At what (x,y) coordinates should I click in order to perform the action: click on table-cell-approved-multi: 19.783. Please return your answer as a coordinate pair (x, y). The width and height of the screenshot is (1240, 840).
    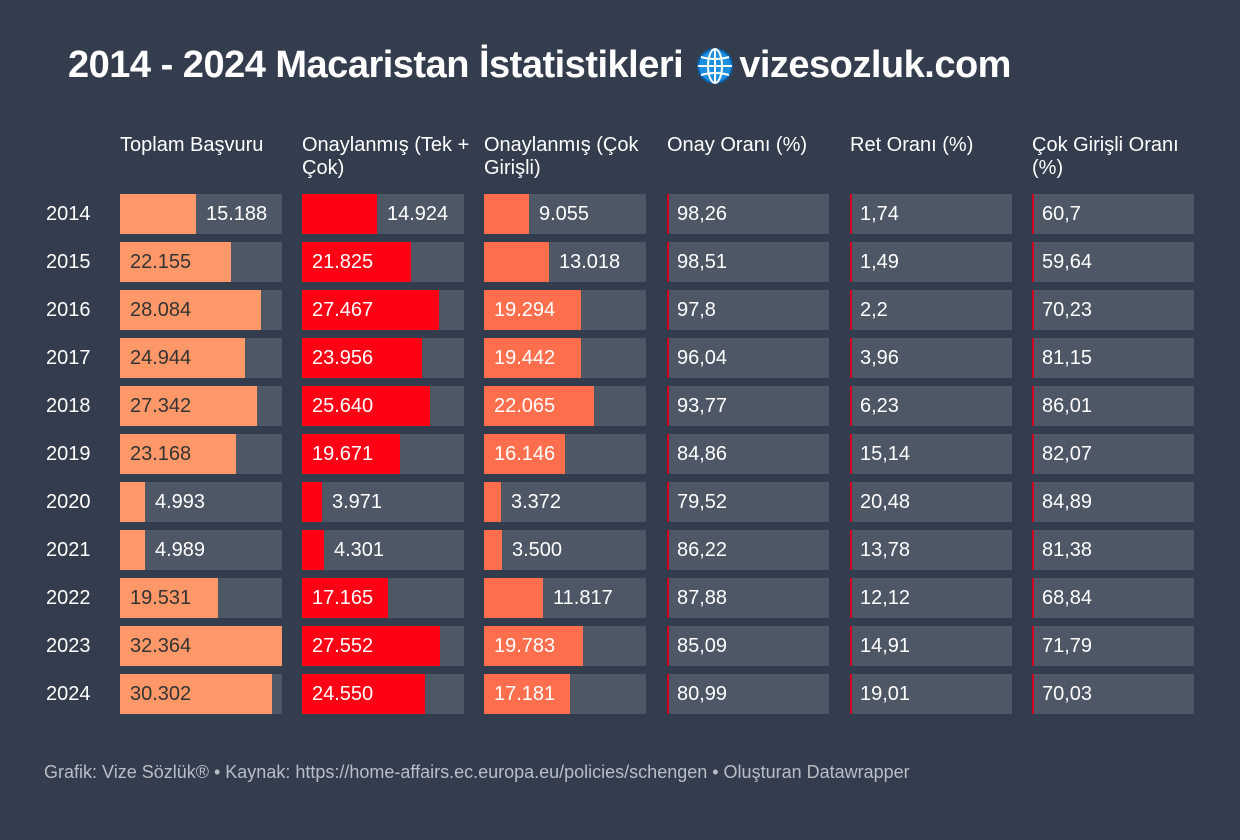
    Looking at the image, I should click on (565, 646).